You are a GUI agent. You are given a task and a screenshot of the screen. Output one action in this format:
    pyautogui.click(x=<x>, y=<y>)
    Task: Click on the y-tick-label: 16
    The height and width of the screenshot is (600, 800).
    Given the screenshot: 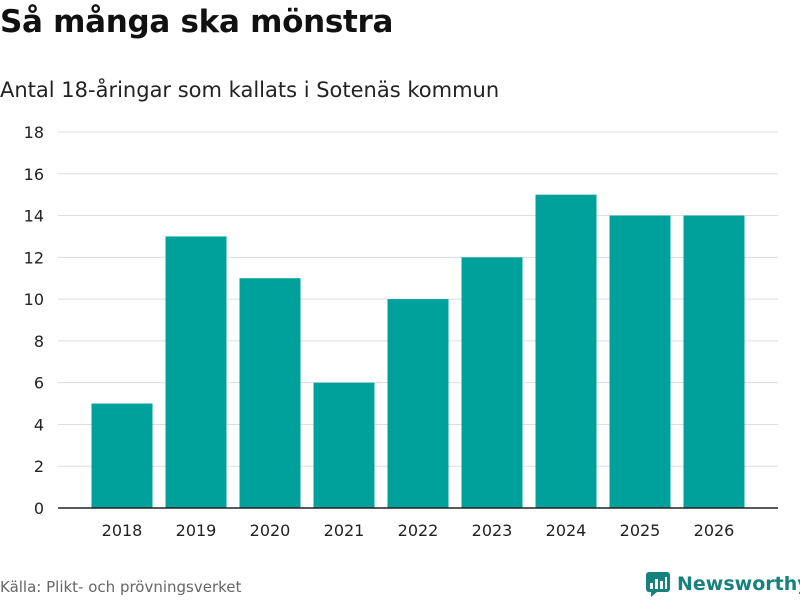 What is the action you would take?
    pyautogui.click(x=34, y=174)
    